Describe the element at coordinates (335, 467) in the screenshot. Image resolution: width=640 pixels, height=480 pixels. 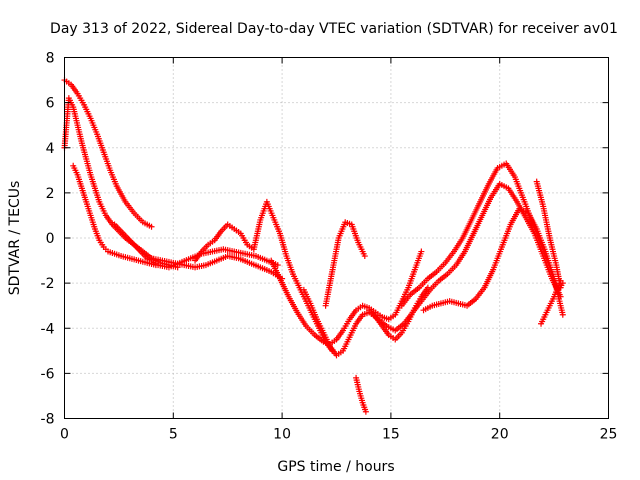
I see `x-axis-label: GPS time / hours` at that location.